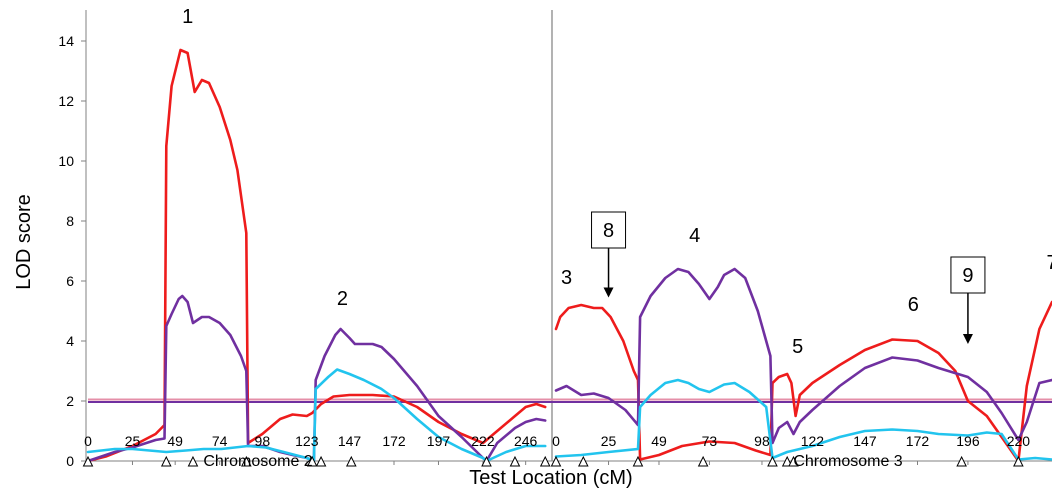 The image size is (1052, 492). Describe the element at coordinates (483, 441) in the screenshot. I see `x-tick-label: 222` at that location.